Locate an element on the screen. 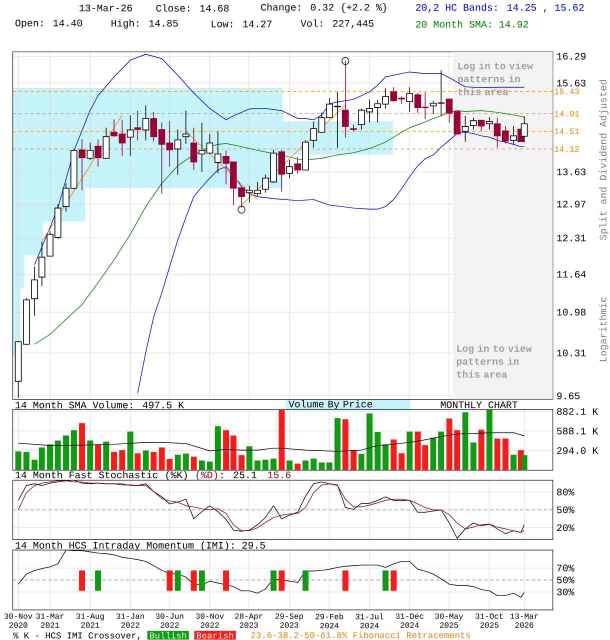 The height and width of the screenshot is (640, 610). y-tick-label: 588.1 K is located at coordinates (577, 431).